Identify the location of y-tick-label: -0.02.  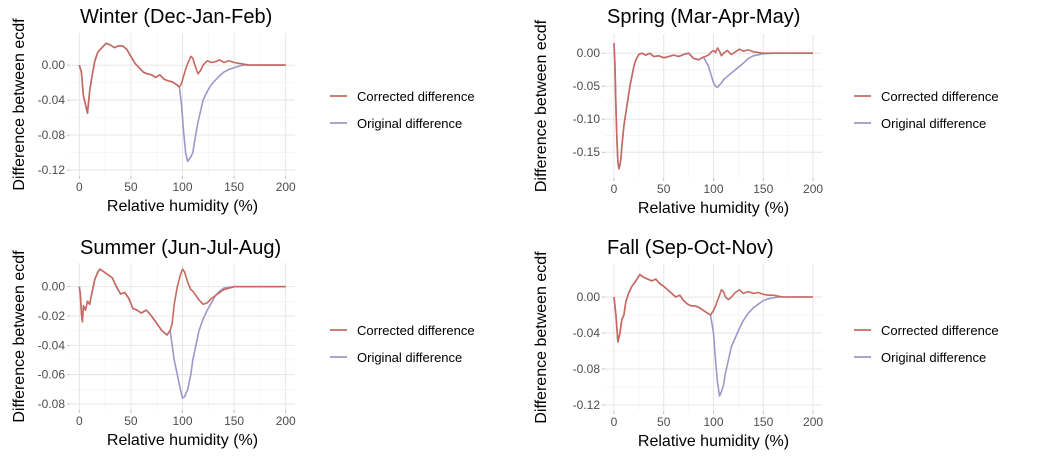
(52, 316).